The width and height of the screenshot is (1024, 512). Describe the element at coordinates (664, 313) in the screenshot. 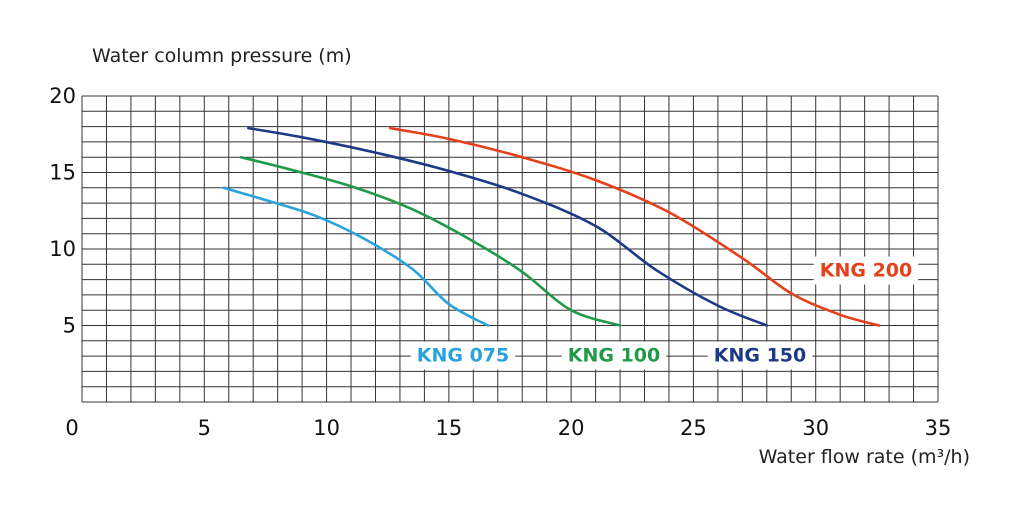

I see `series-labels: KNG 075 KNG 100 KNG 150 KNG 200` at that location.